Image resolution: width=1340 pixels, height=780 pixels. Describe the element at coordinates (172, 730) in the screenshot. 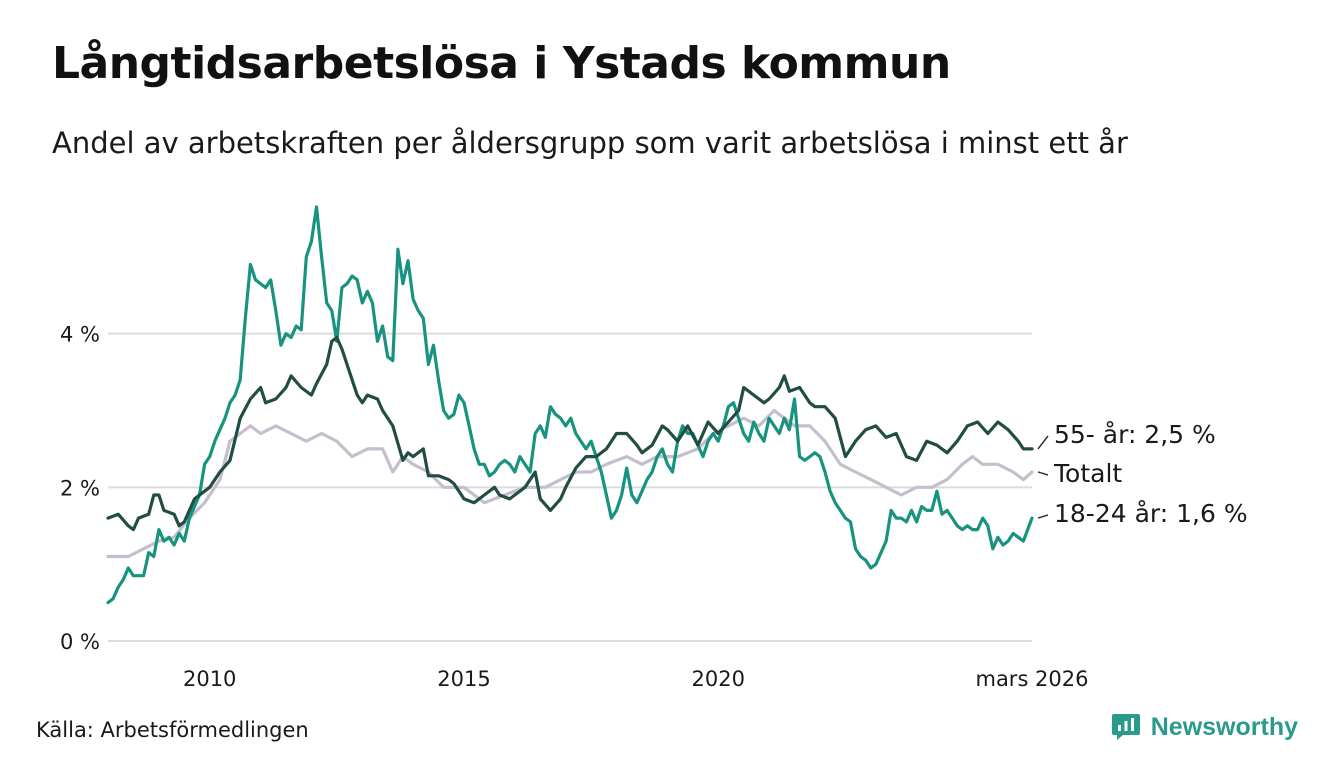

I see `source-note: Källa: Arbetsförmedlingen` at that location.